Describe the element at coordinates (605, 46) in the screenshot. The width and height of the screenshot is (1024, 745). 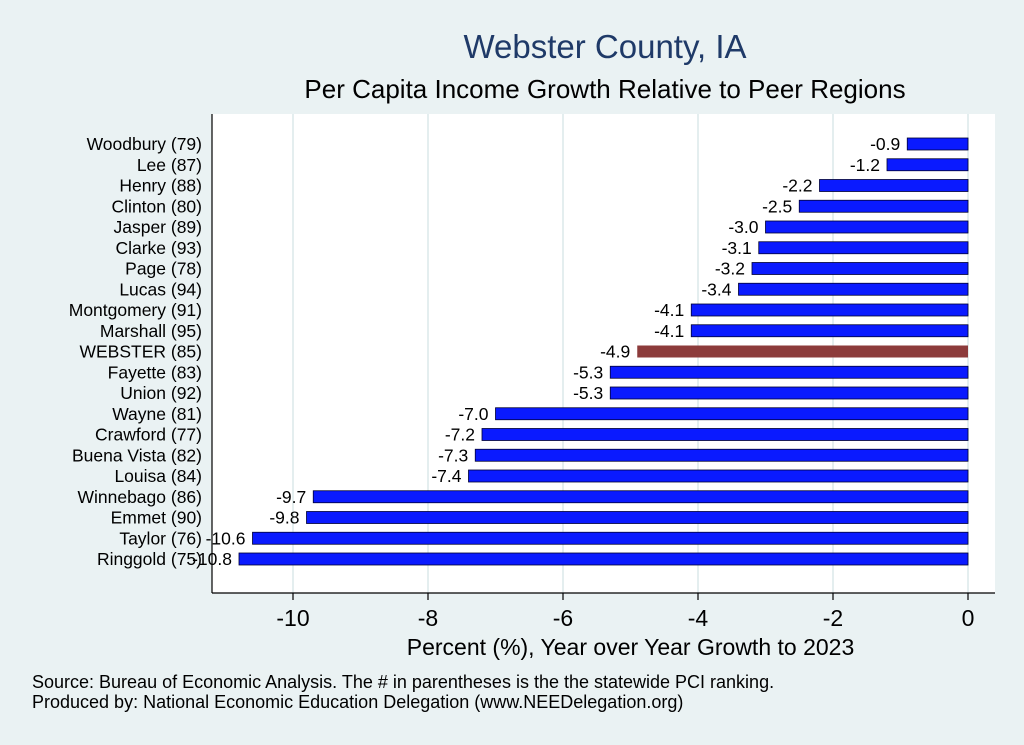
I see `chart-title: Webster County, IA` at that location.